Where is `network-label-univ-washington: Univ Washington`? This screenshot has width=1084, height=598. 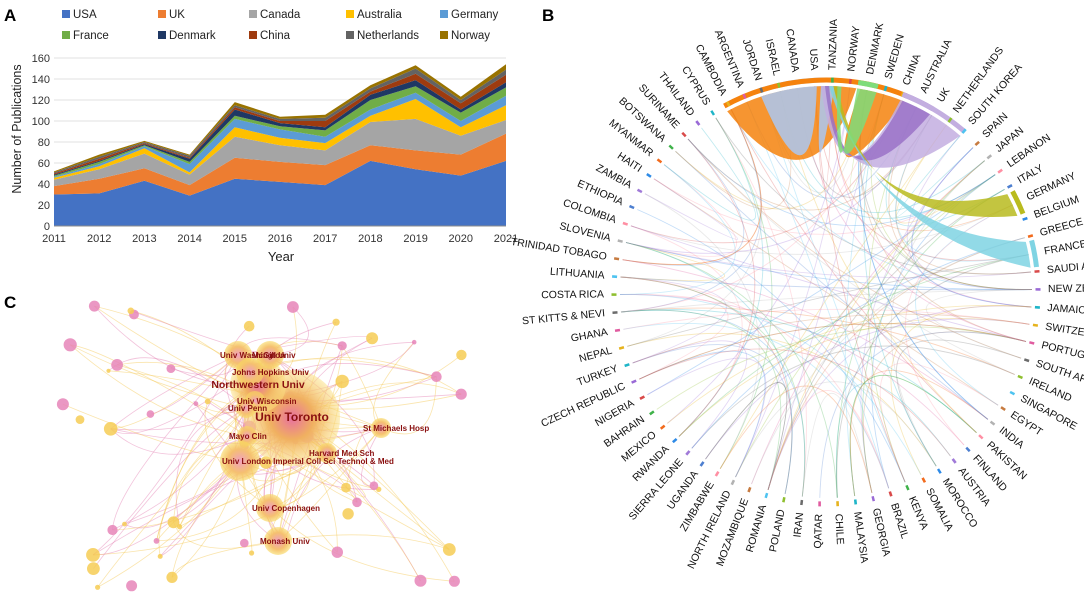 network-label-univ-washington: Univ Washington is located at coordinates (252, 355).